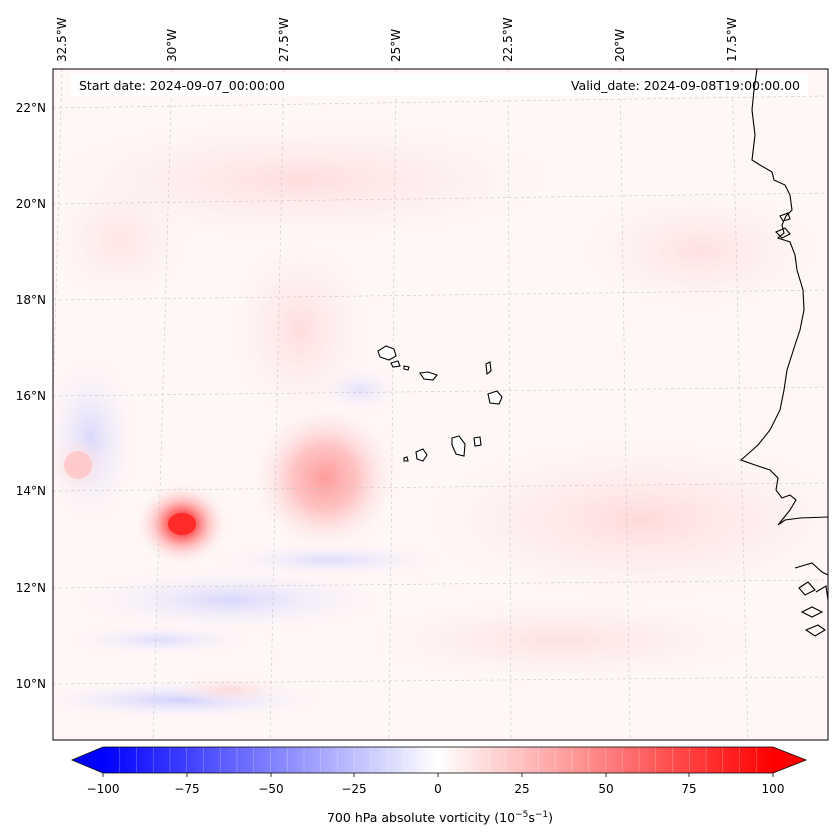 The width and height of the screenshot is (837, 839). Describe the element at coordinates (685, 85) in the screenshot. I see `valid-date: Valid_date: 2024-09-08T19:00:00.00` at that location.